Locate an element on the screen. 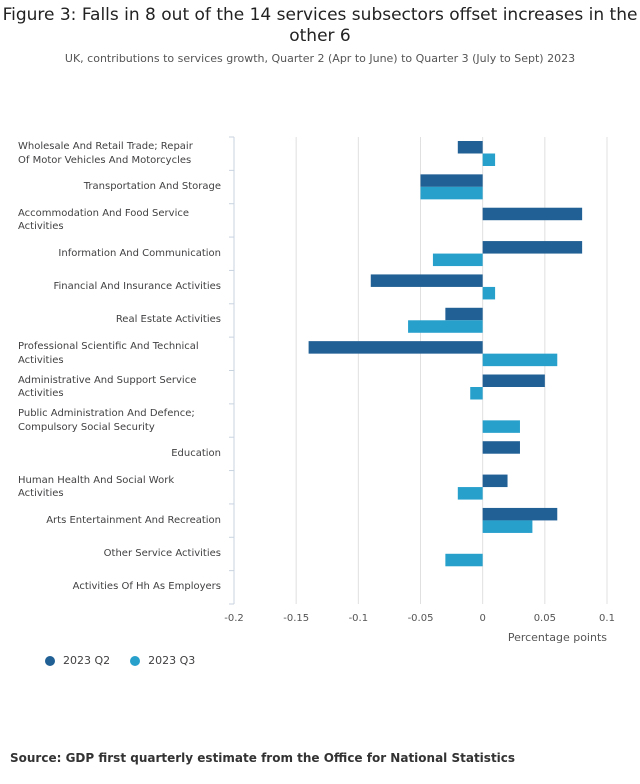 This screenshot has height=784, width=640. legend: 2023 Q2 2023 Q3 is located at coordinates (130, 660).